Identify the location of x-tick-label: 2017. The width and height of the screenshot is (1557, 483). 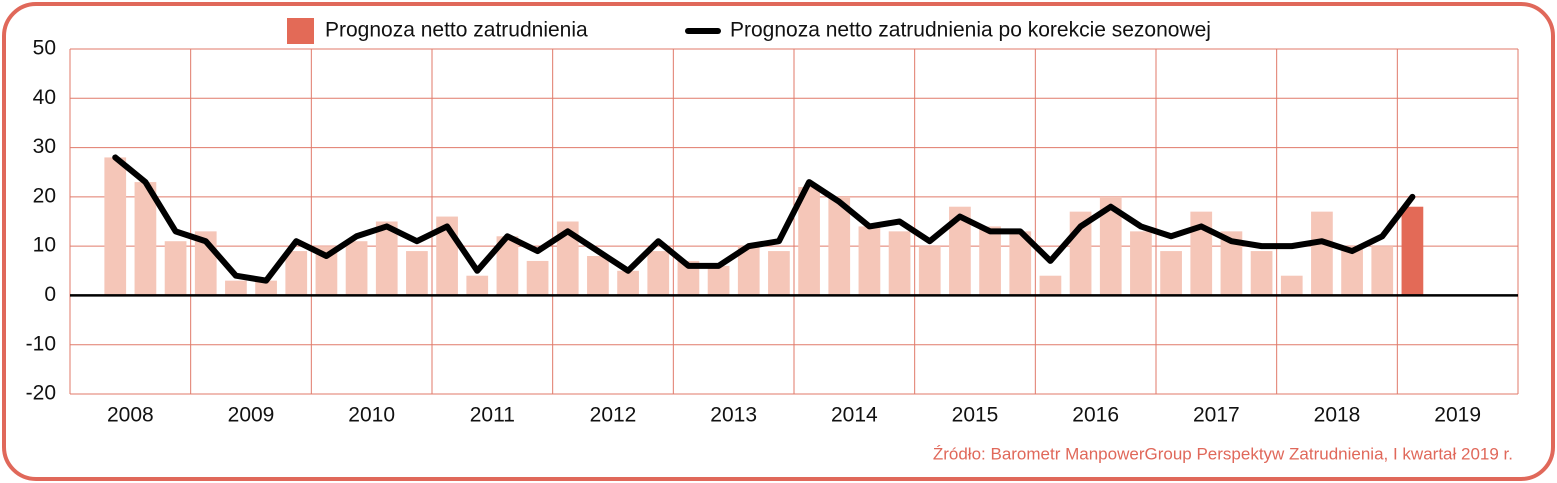
(1216, 415).